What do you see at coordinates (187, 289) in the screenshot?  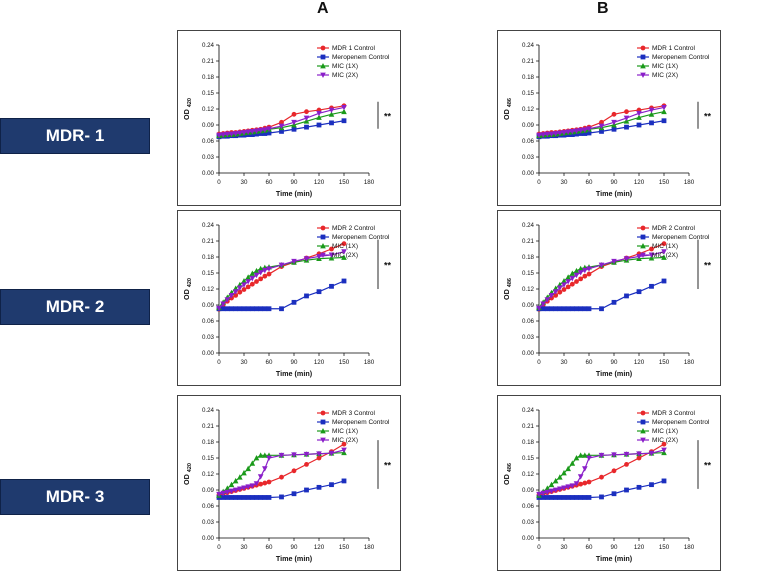 I see `y-axis-label: OD 420` at bounding box center [187, 289].